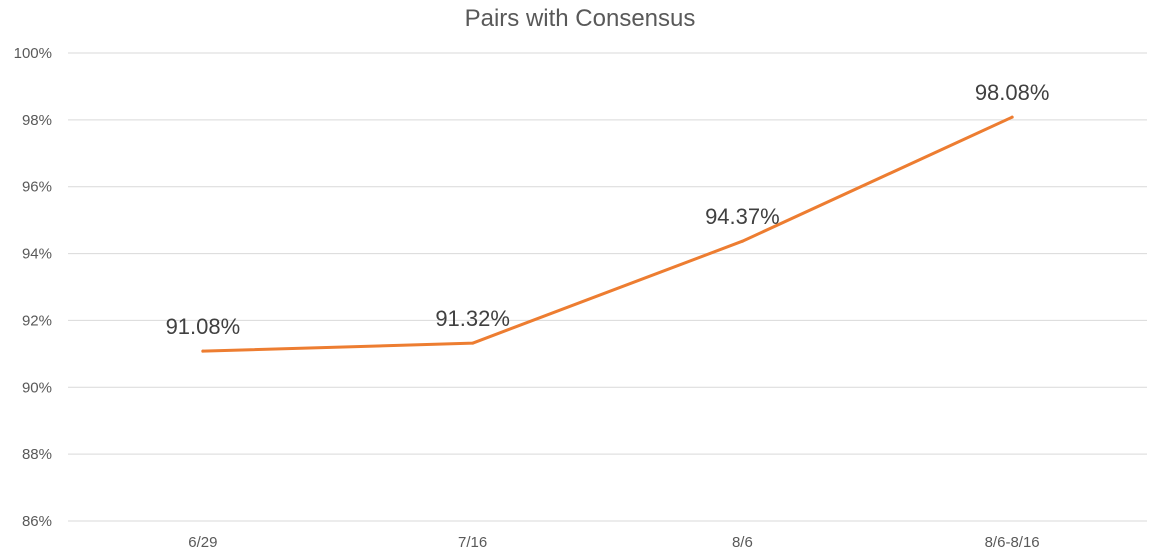  What do you see at coordinates (33, 53) in the screenshot?
I see `y-tick-label: 100%` at bounding box center [33, 53].